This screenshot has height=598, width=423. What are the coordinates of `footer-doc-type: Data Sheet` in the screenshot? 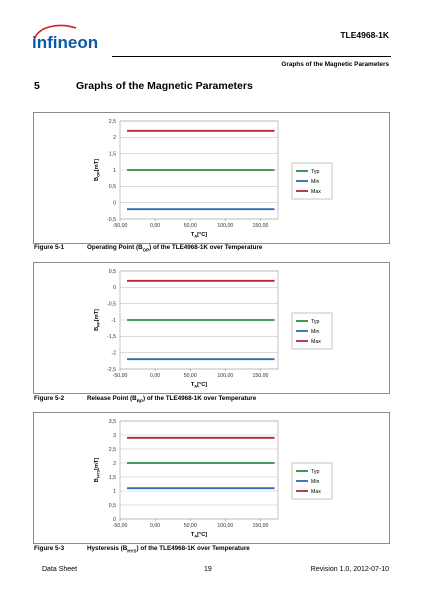 It's located at (60, 569).